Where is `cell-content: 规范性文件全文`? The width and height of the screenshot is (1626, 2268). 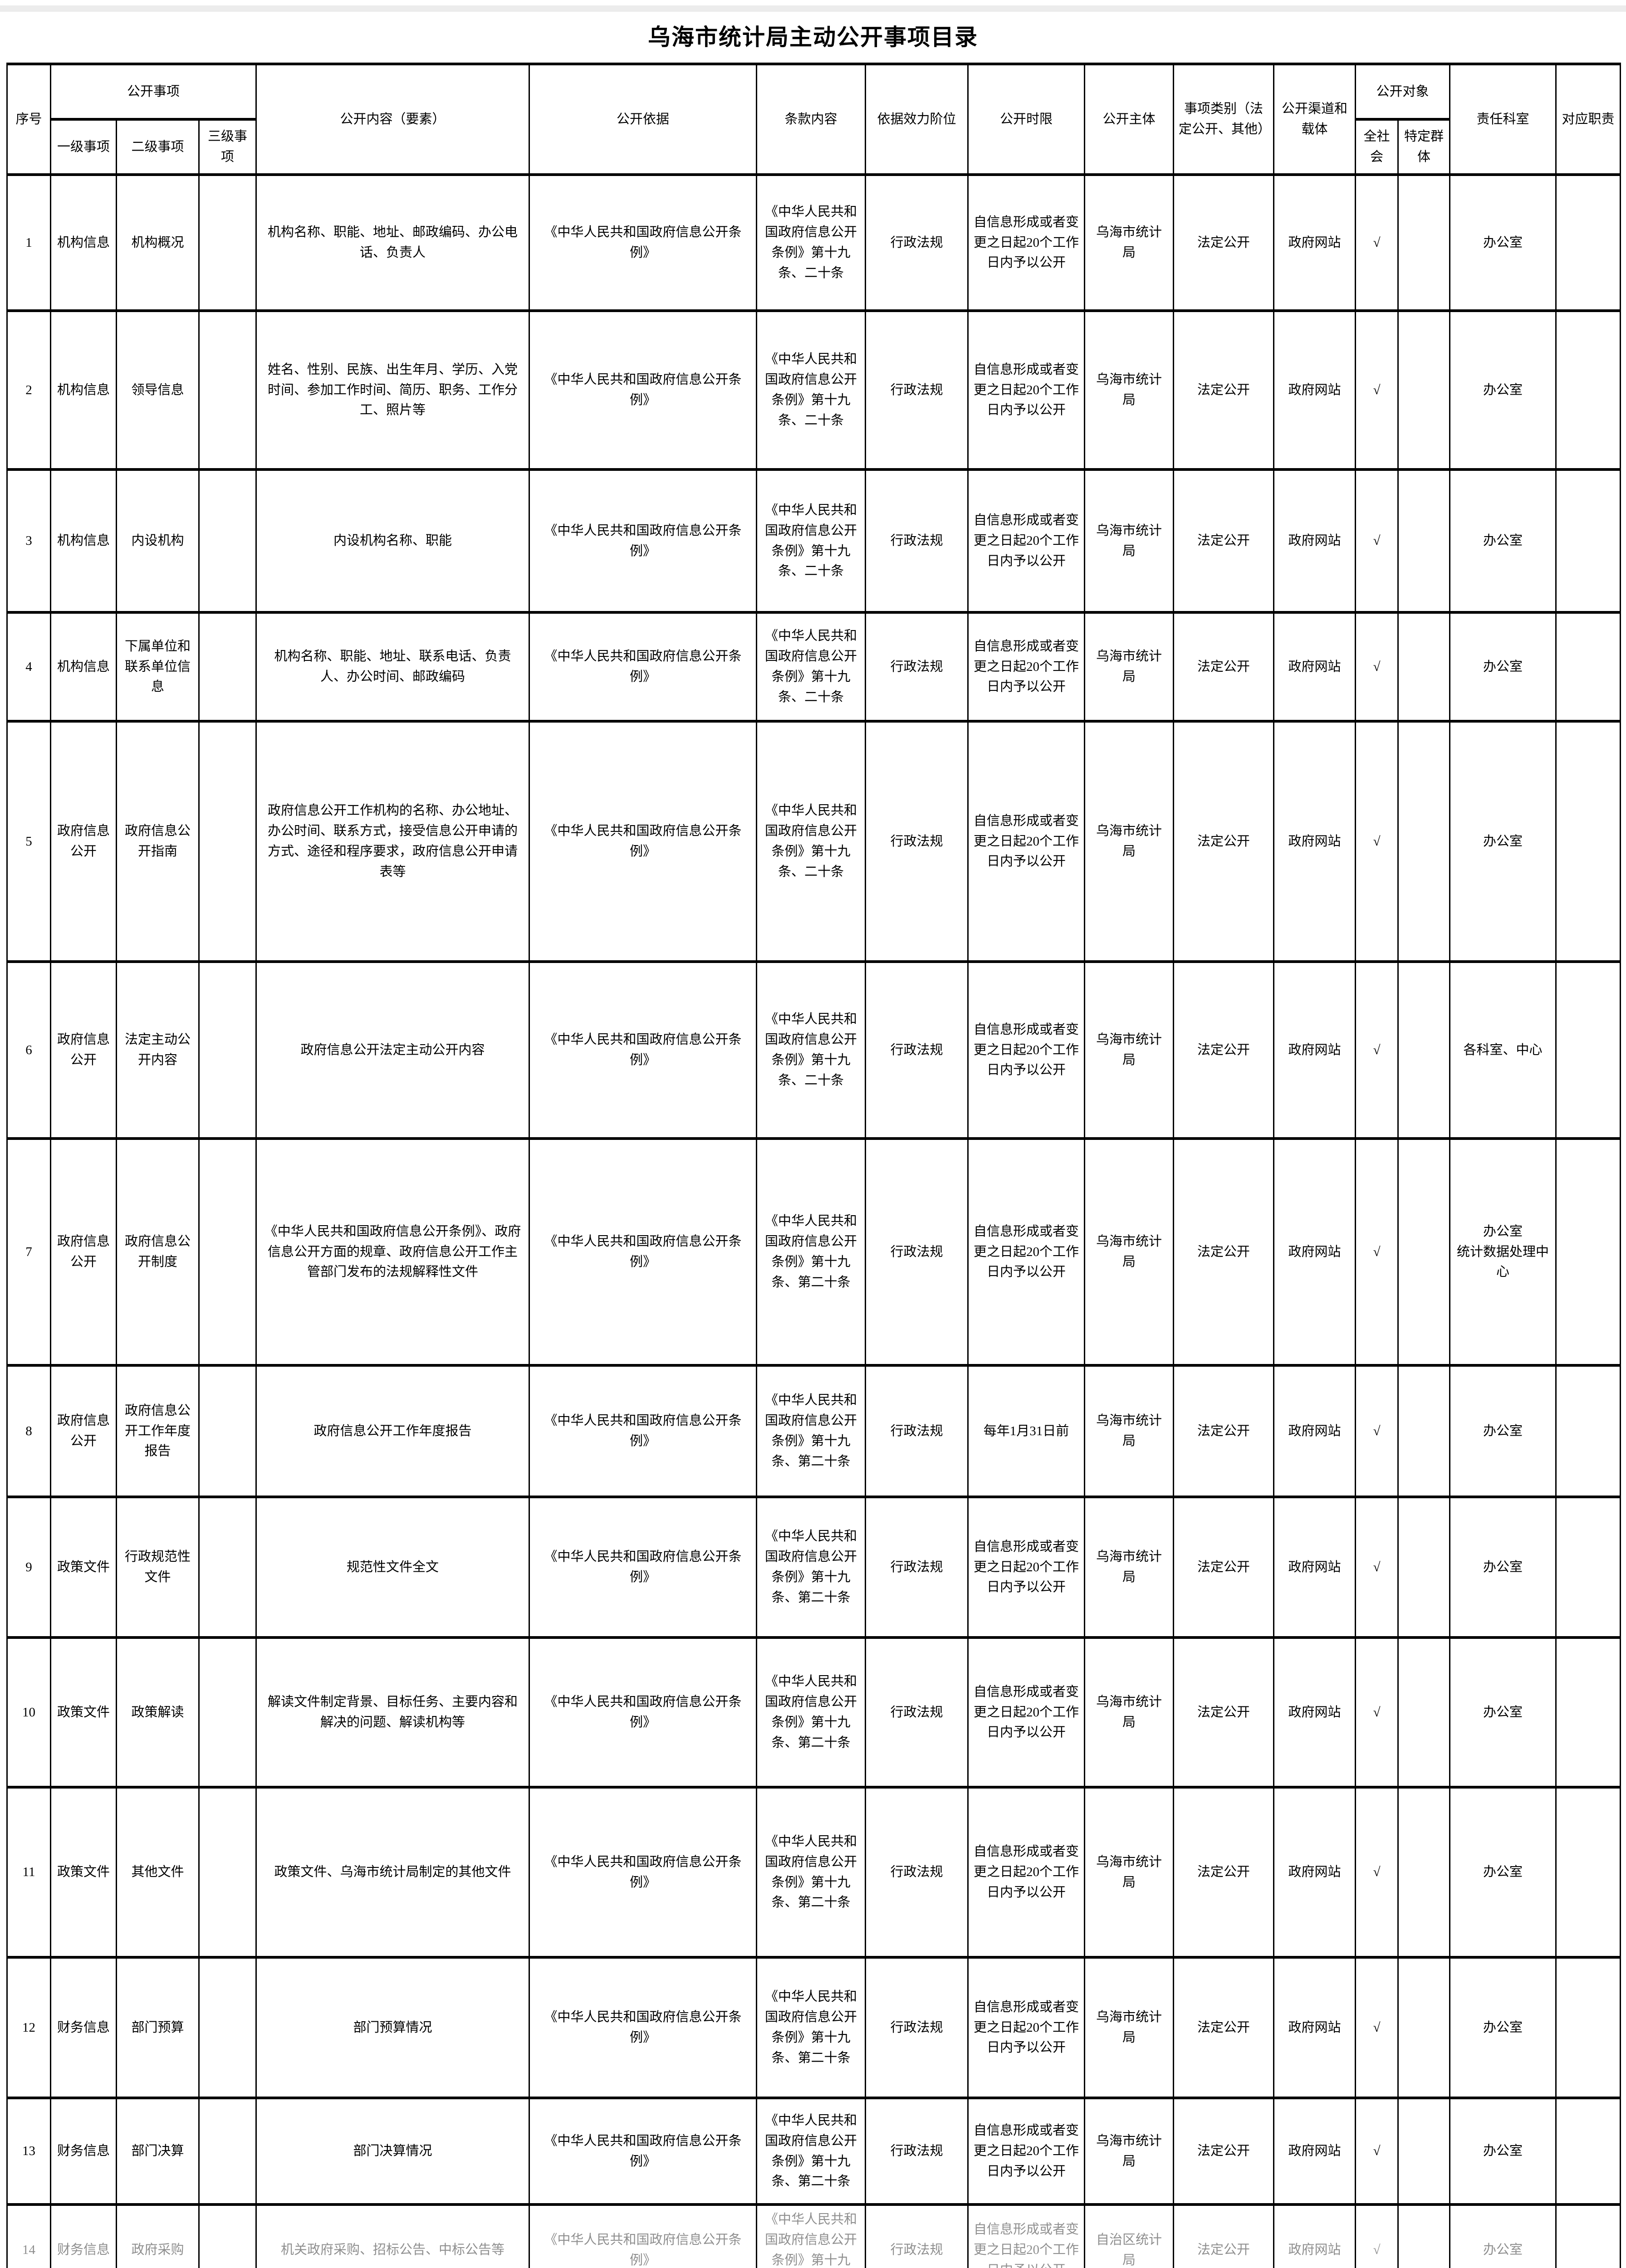 cell-content: 规范性文件全文 is located at coordinates (392, 1568).